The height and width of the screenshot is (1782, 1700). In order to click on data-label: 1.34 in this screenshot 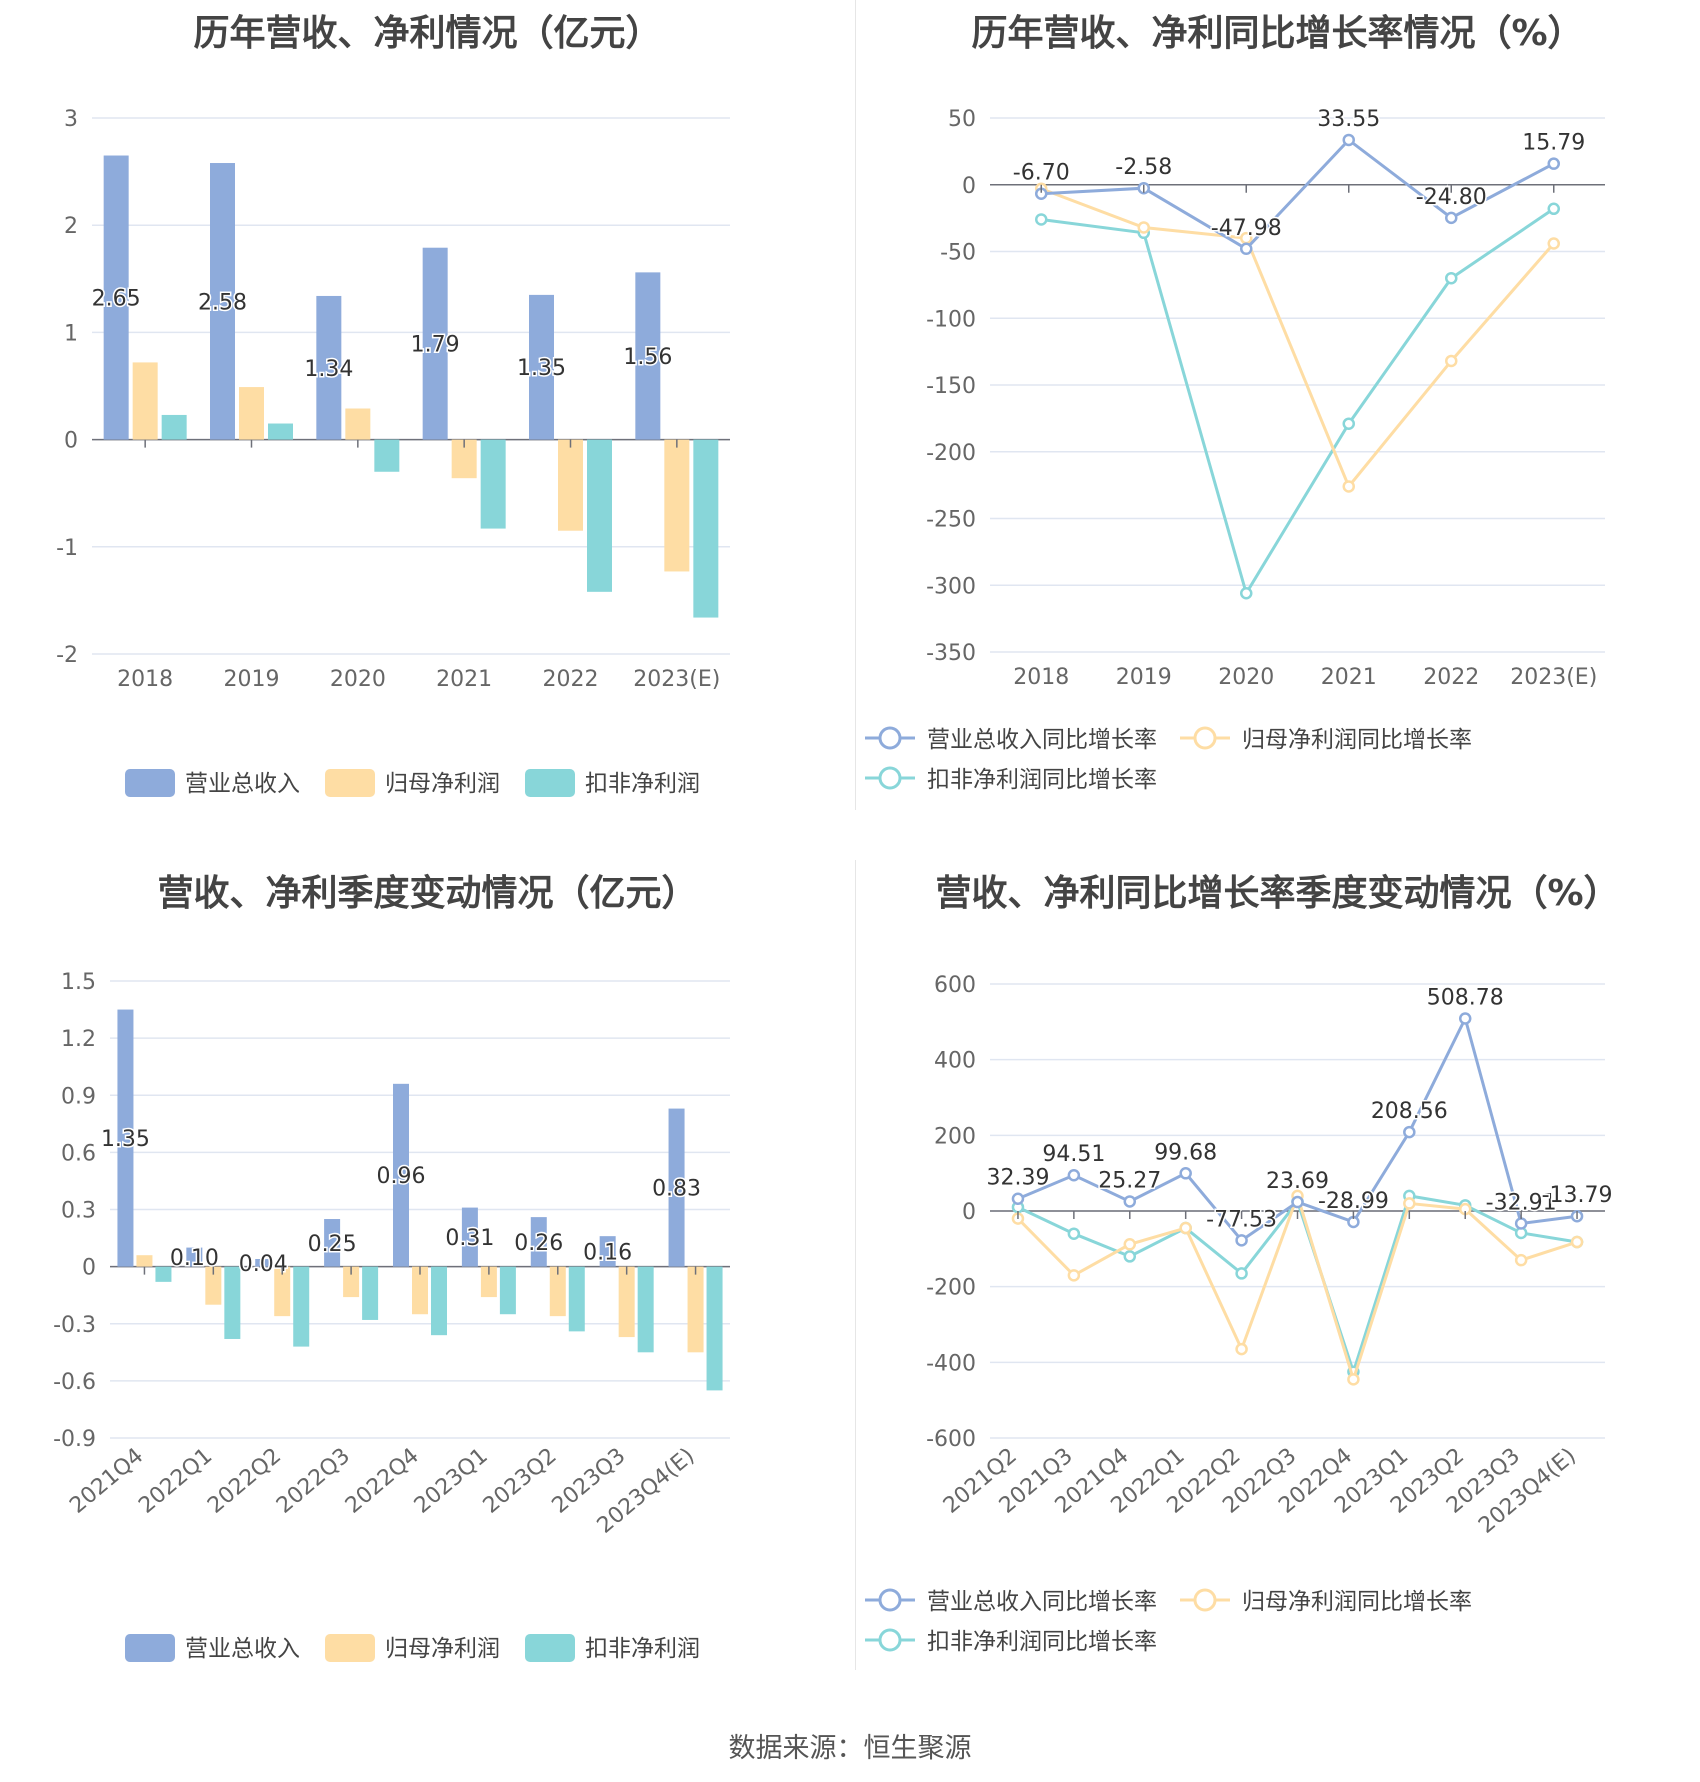, I will do `click(328, 369)`.